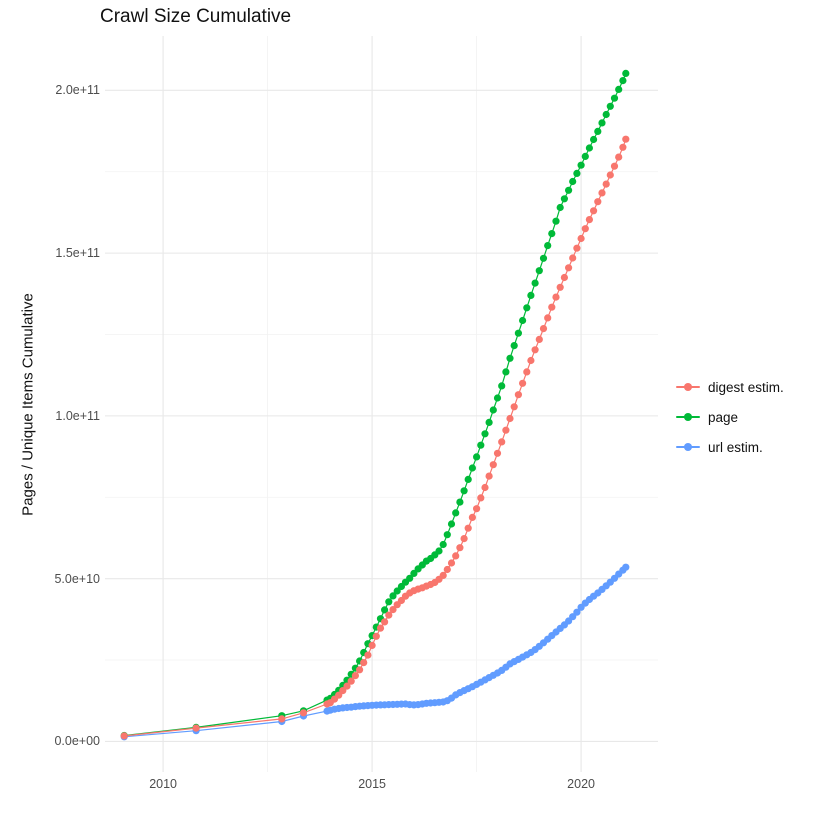 The width and height of the screenshot is (826, 827). Describe the element at coordinates (77, 578) in the screenshot. I see `y-tick-label: 5.0e+10` at that location.